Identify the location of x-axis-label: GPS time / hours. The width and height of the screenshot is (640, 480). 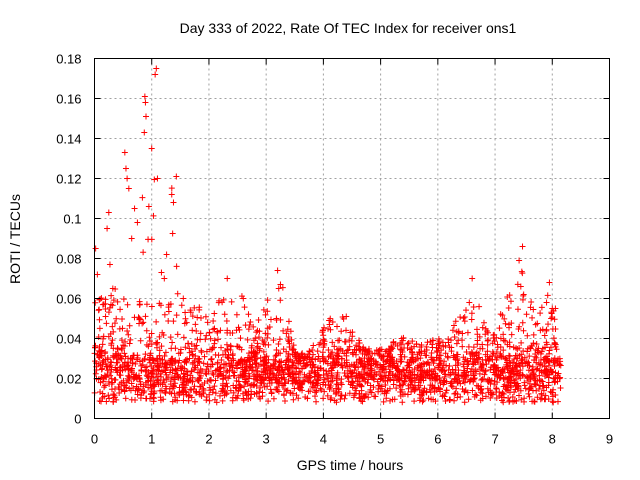
(350, 465).